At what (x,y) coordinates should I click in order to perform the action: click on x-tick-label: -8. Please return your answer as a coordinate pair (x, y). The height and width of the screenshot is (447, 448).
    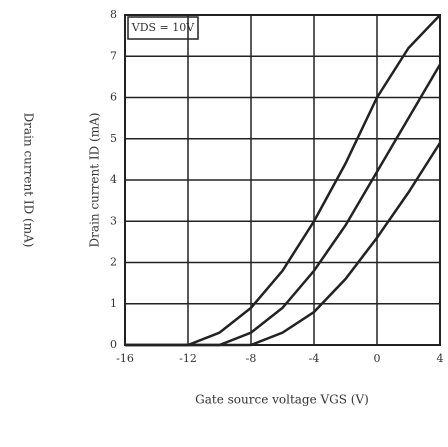
    Looking at the image, I should click on (251, 358).